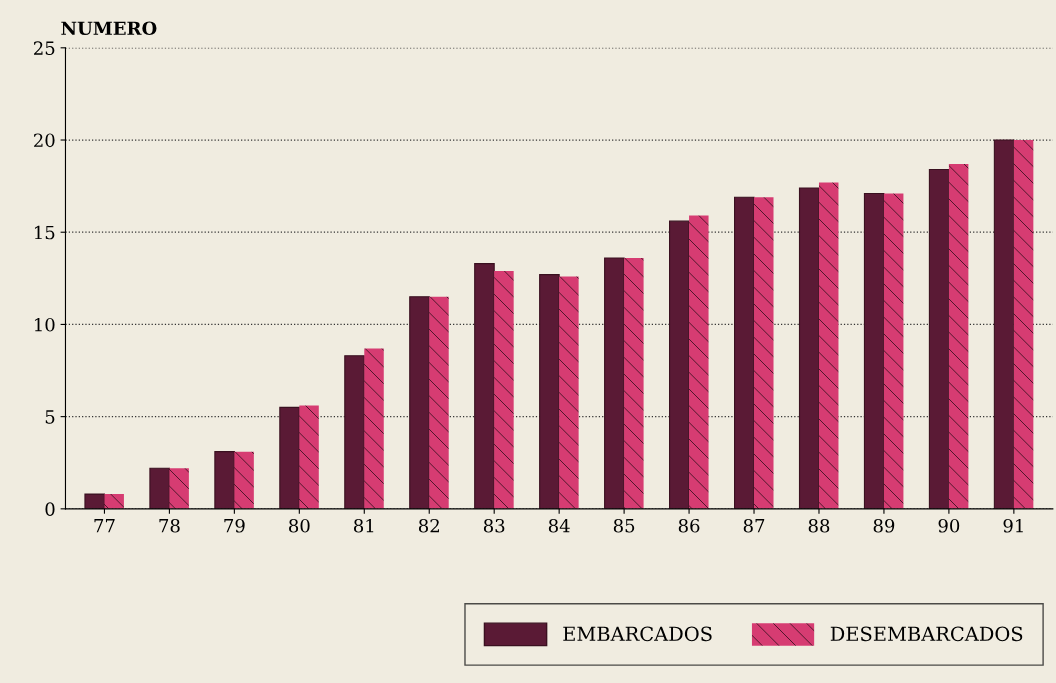  I want to click on x-tick-label: 77, so click(104, 526).